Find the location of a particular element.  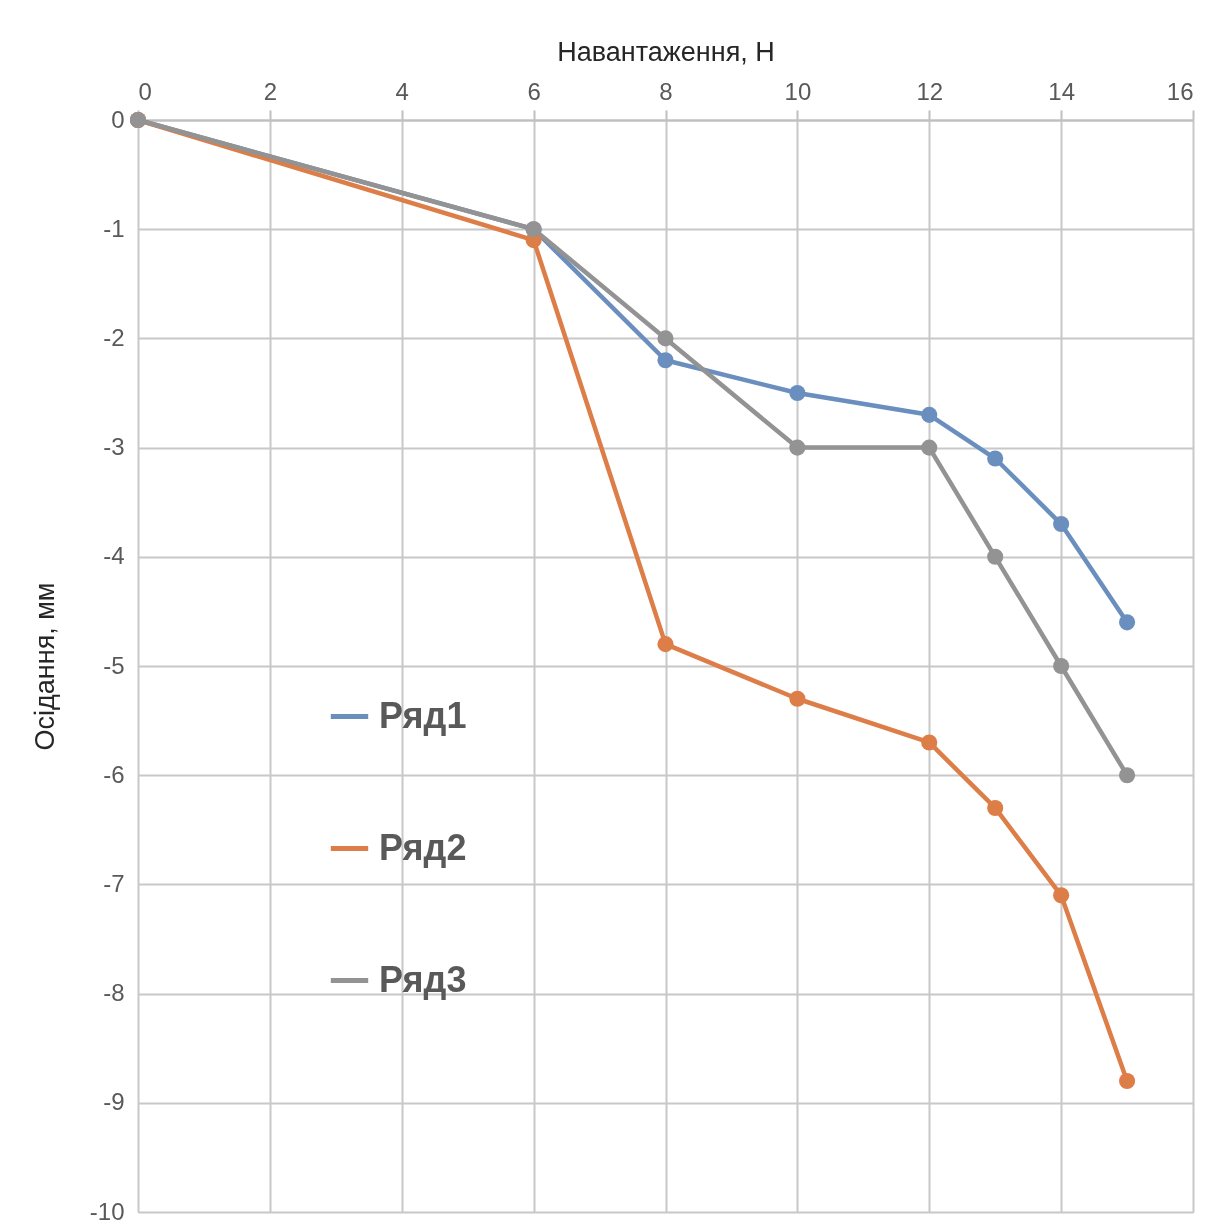

y-tick-label: -8 is located at coordinates (114, 993).